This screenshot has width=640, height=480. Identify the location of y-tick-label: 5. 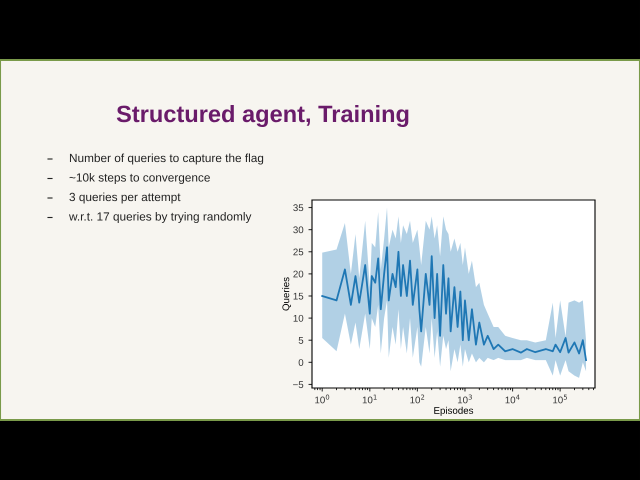
(301, 340).